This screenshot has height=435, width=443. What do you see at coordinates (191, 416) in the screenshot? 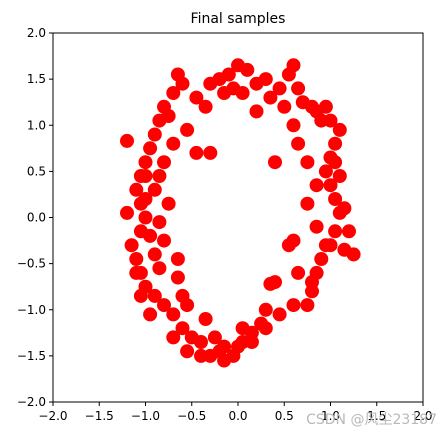
I see `x-tick-label: −0.5` at bounding box center [191, 416].